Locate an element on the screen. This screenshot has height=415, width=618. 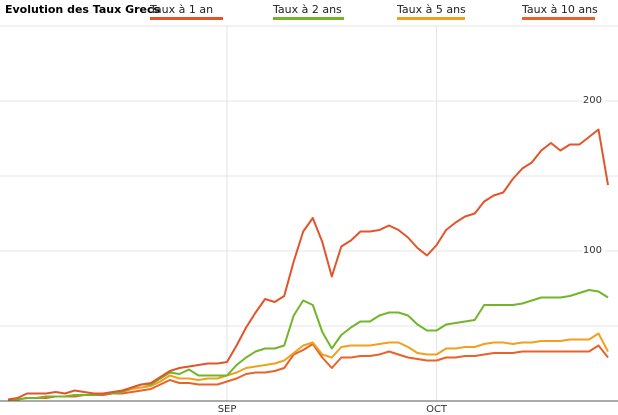
legend-label: Taux à 10 ans is located at coordinates (559, 9).